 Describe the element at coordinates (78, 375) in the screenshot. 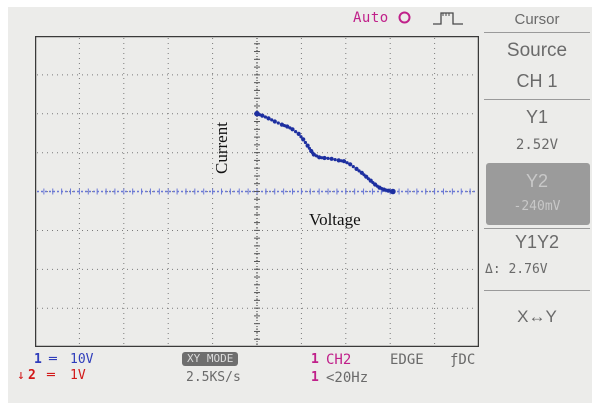

I see `ch2-scale: 1V` at that location.